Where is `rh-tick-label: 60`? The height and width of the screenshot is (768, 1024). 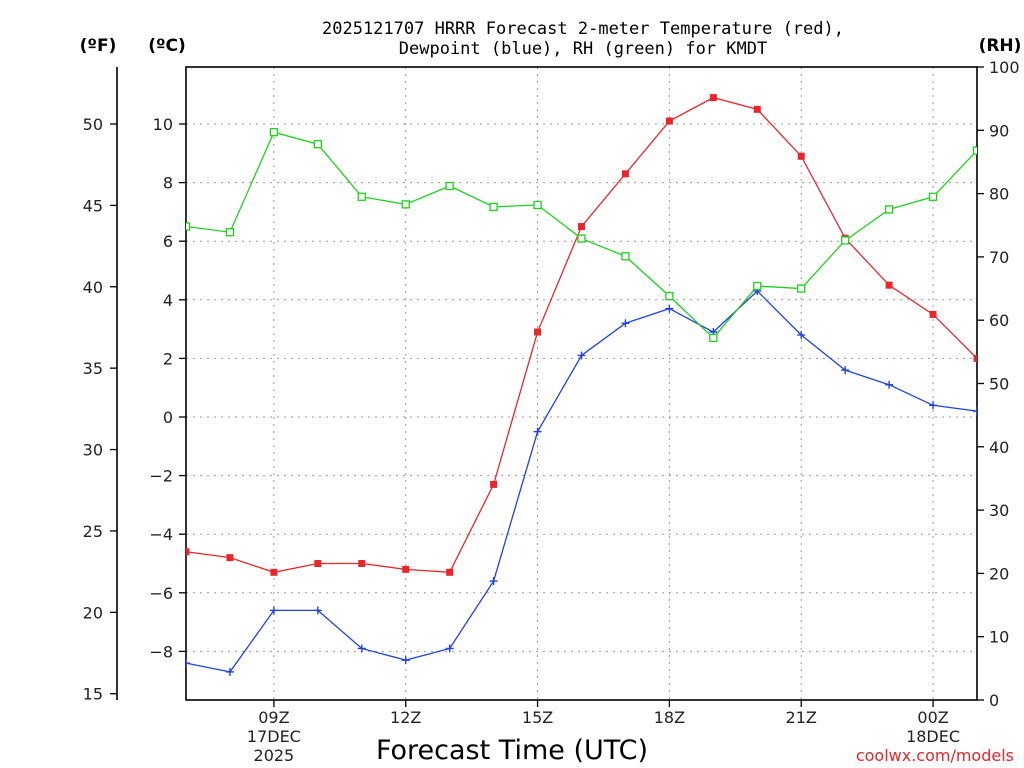
rh-tick-label: 60 is located at coordinates (999, 320).